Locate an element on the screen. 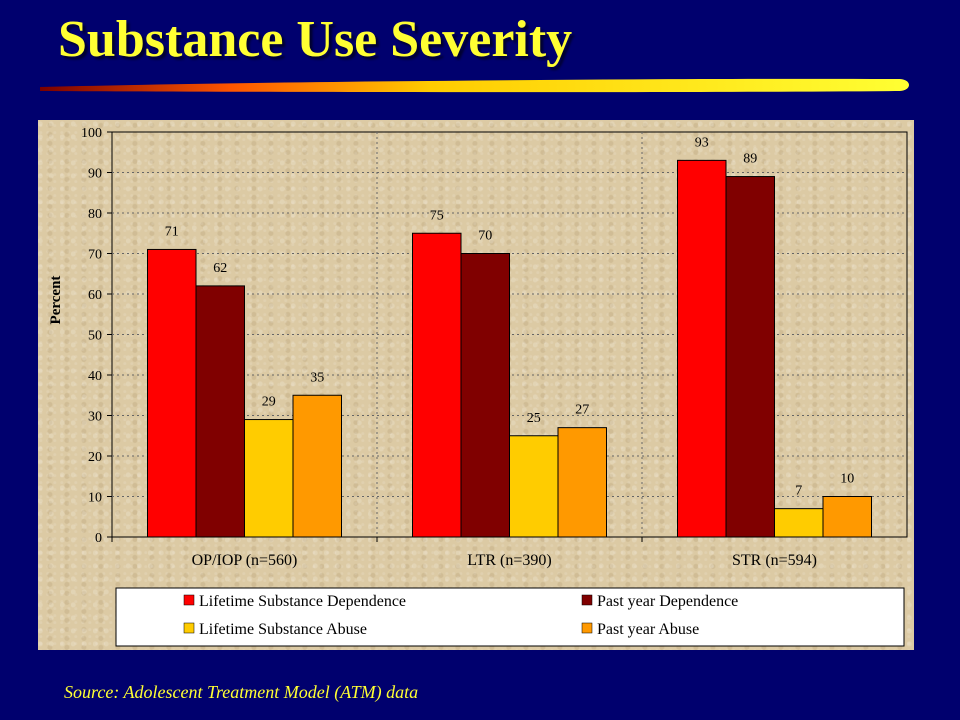 The height and width of the screenshot is (720, 960). legend-label: Past year Dependence is located at coordinates (667, 601).